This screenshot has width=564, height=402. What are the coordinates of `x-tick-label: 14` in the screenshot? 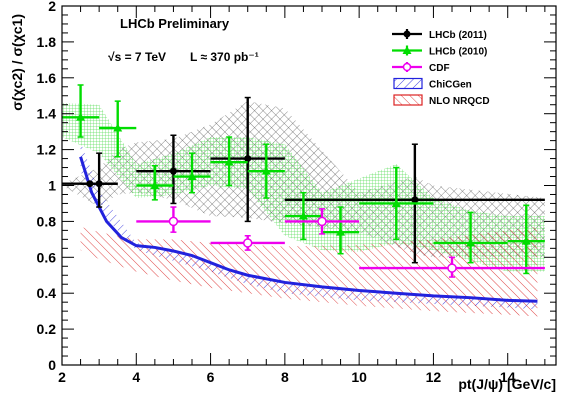 It's located at (508, 377).